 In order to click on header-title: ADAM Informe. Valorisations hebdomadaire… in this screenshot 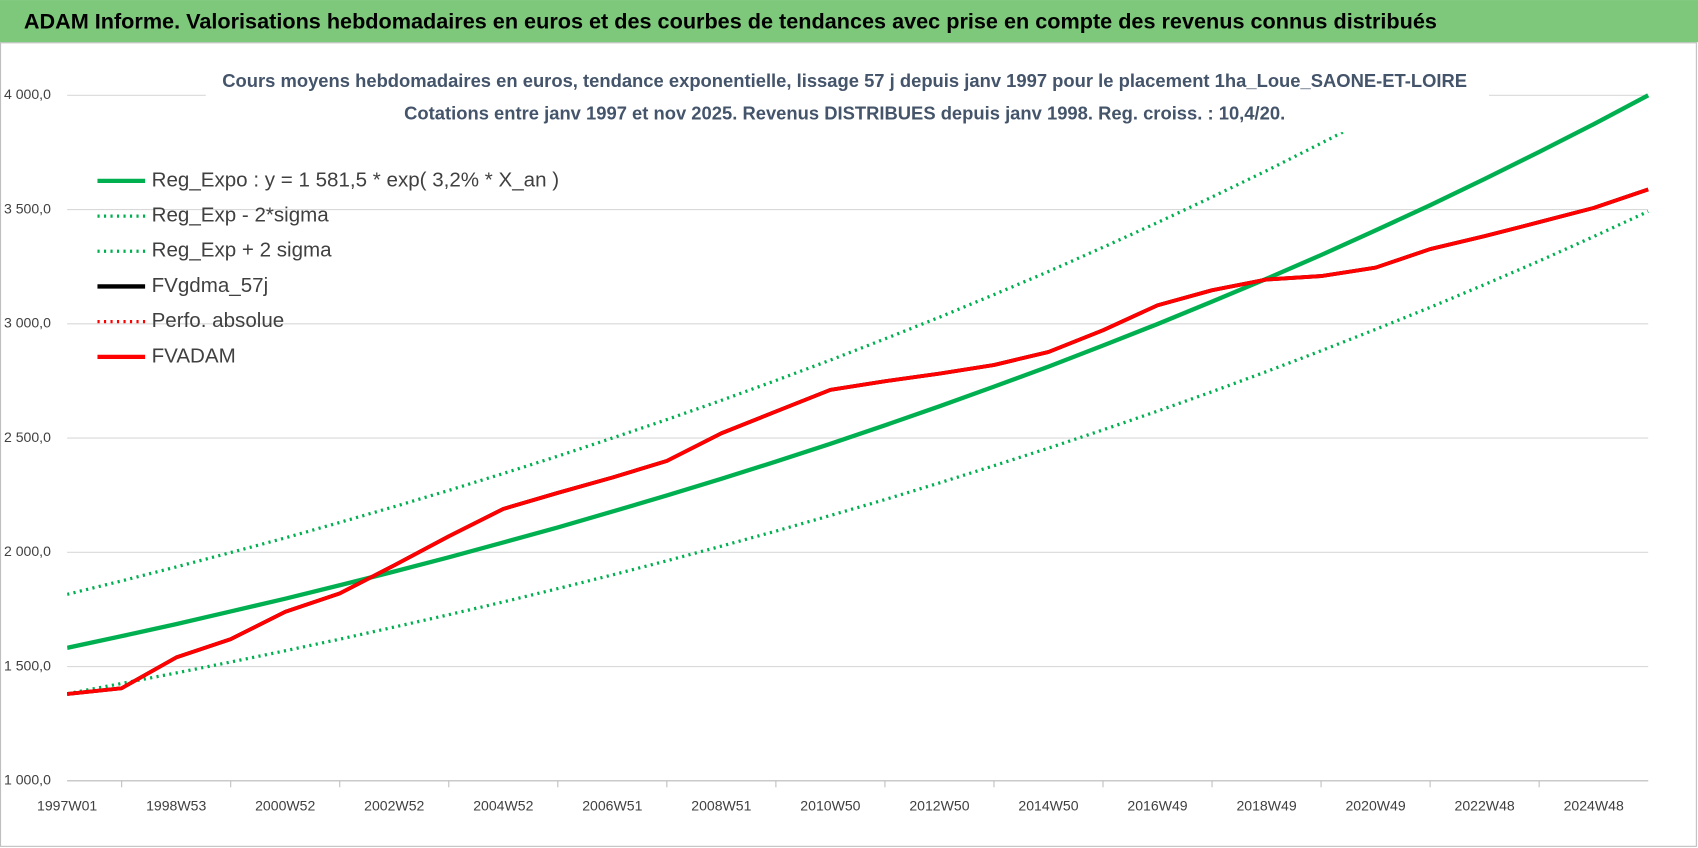, I will do `click(730, 21)`.